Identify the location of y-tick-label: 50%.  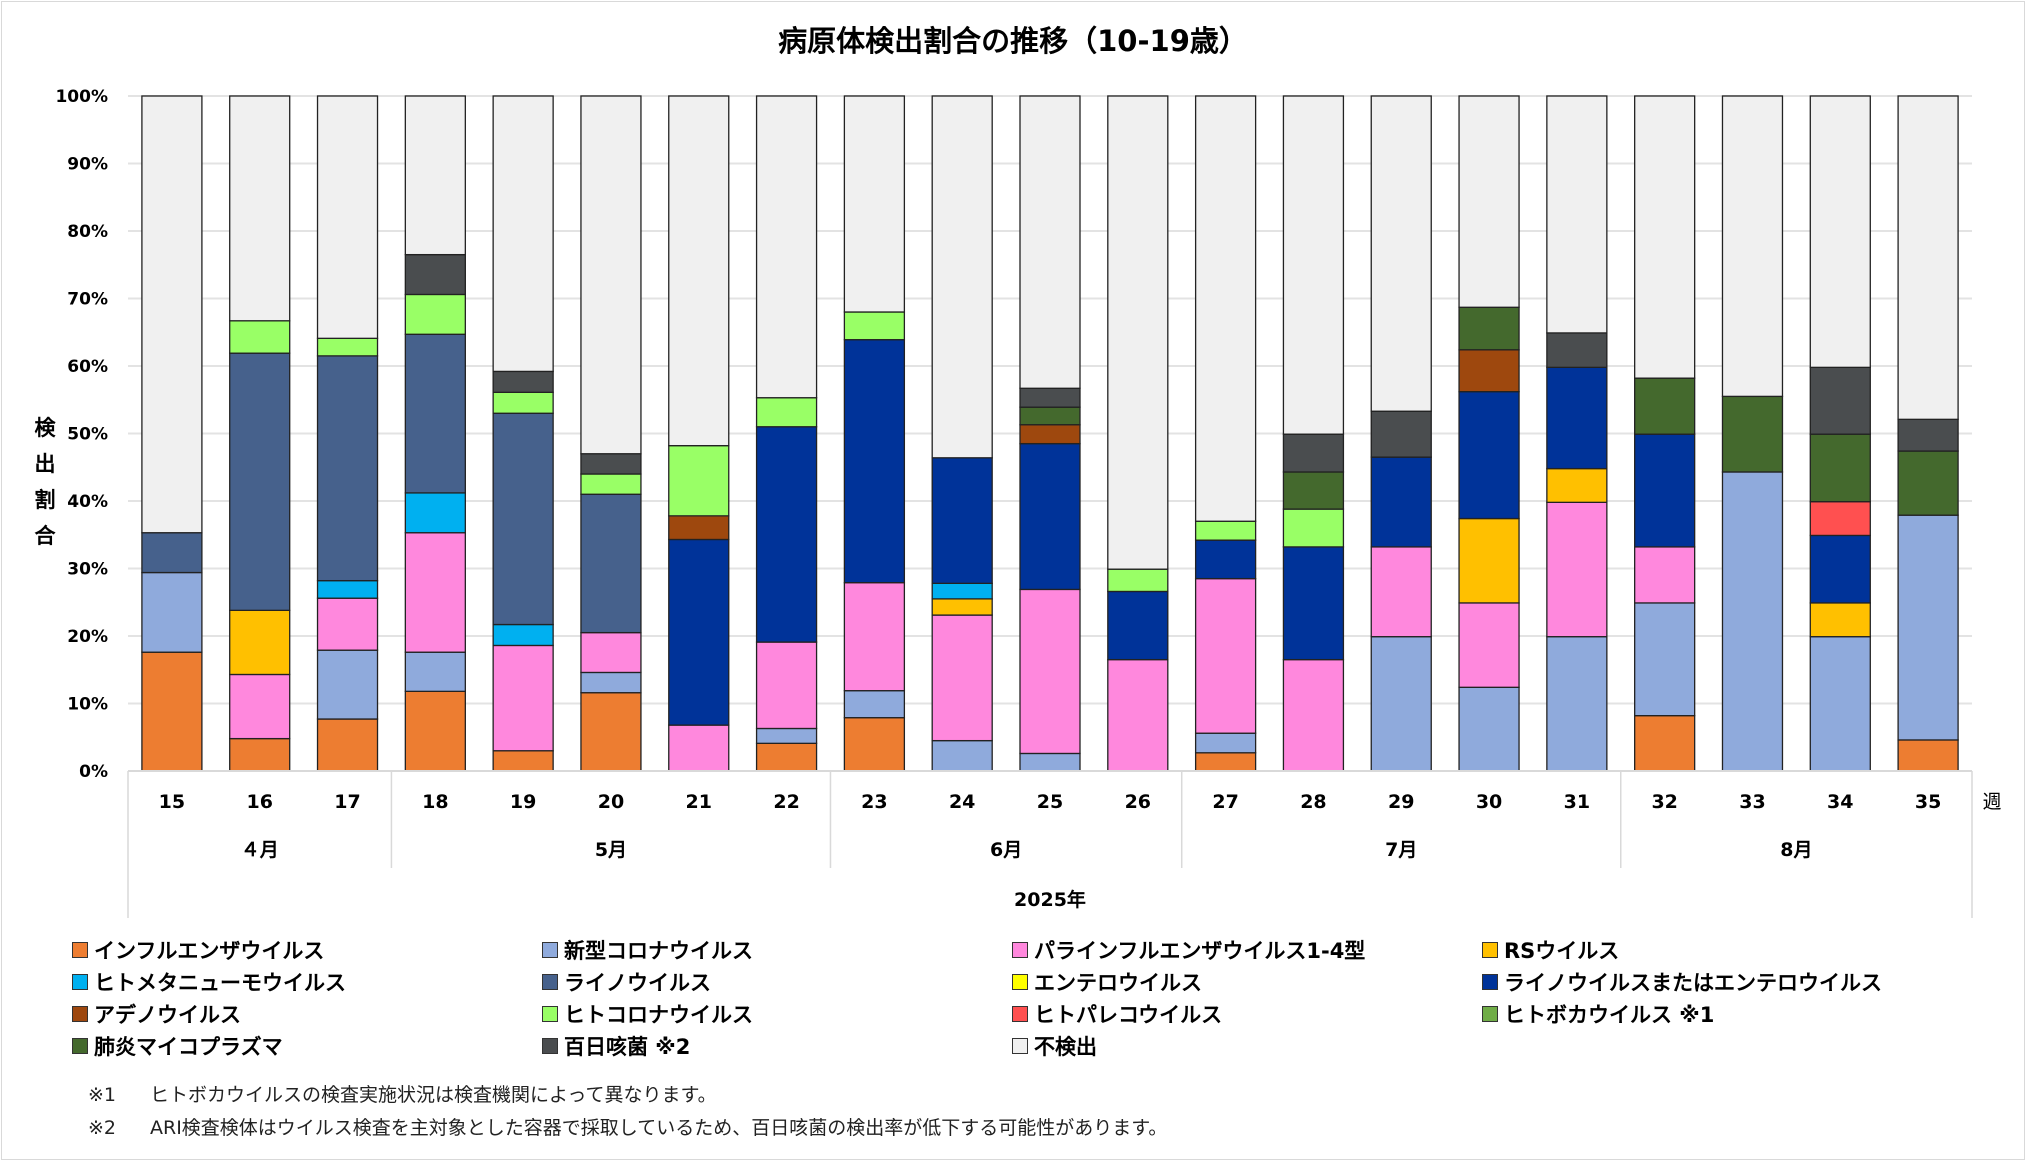
(87, 435).